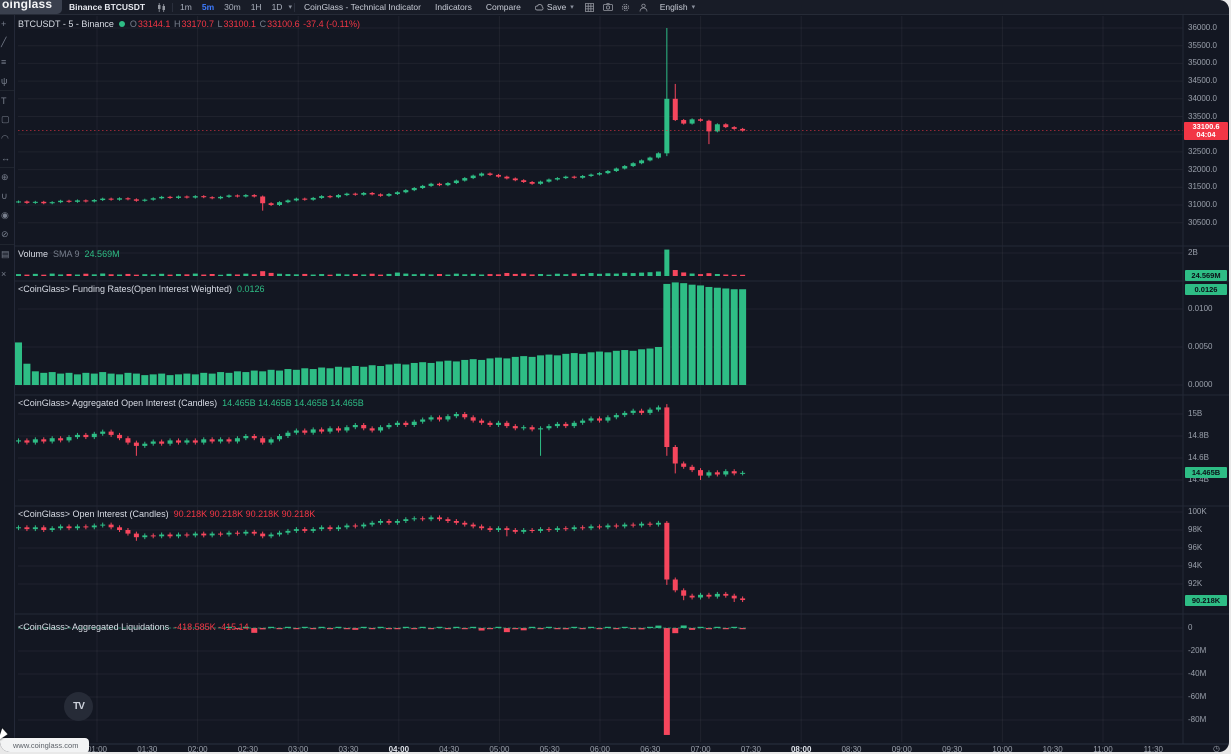  I want to click on volume-pane, so click(599, 262).